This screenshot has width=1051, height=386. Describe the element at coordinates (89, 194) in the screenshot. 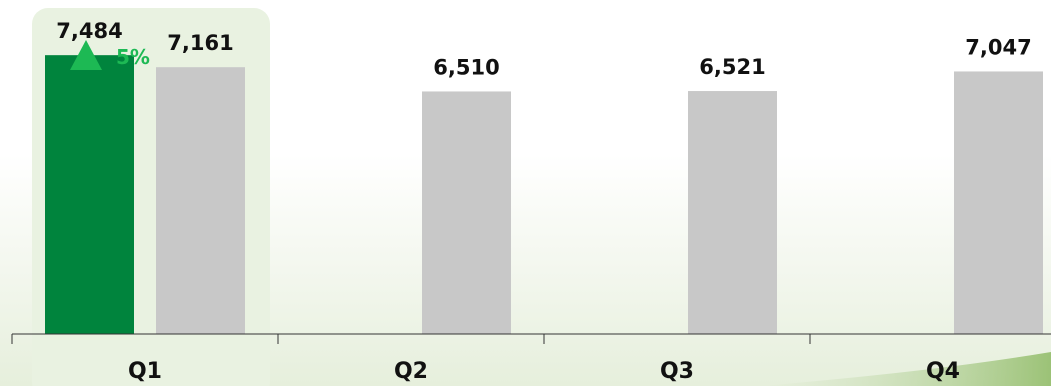

I see `bar-current-q1` at that location.